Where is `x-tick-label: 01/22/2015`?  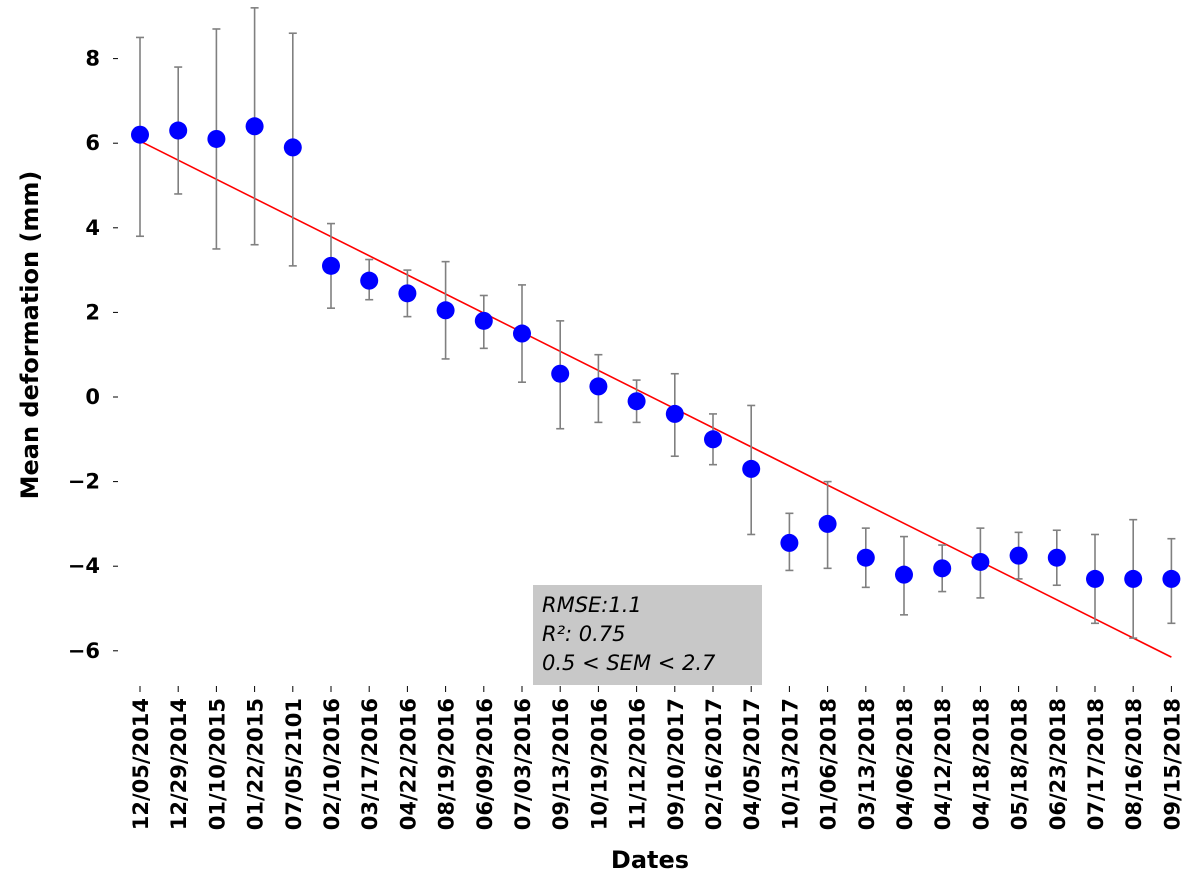 x-tick-label: 01/22/2015 is located at coordinates (256, 764).